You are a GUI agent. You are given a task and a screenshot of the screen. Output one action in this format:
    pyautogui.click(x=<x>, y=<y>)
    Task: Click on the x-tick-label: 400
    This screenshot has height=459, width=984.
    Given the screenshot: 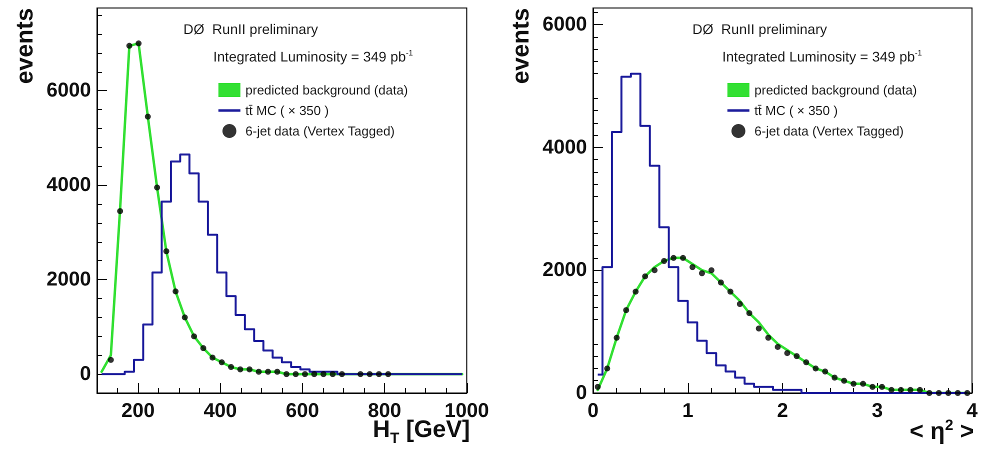 What is the action you would take?
    pyautogui.click(x=220, y=411)
    